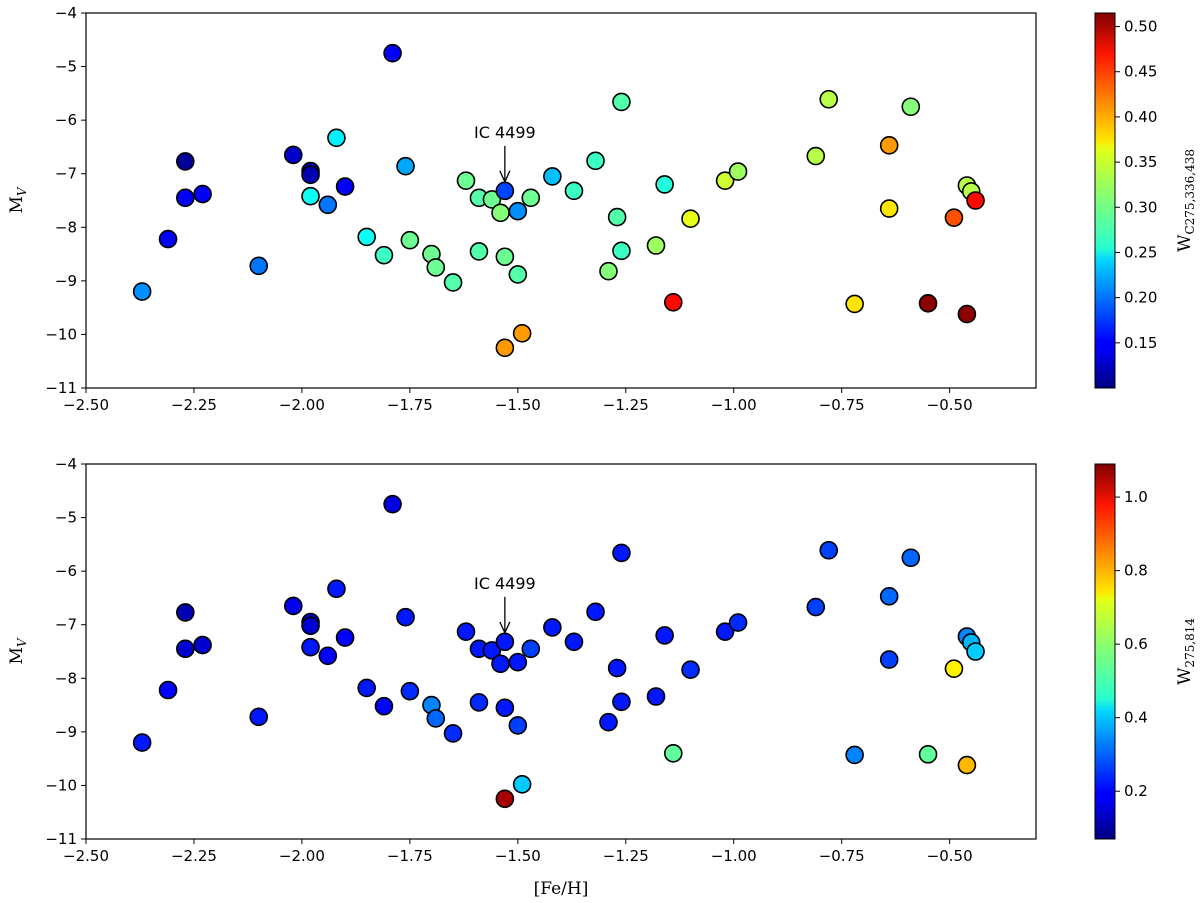 This screenshot has width=1200, height=903. What do you see at coordinates (1136, 718) in the screenshot?
I see `colorbar-tick-label: 0.4` at bounding box center [1136, 718].